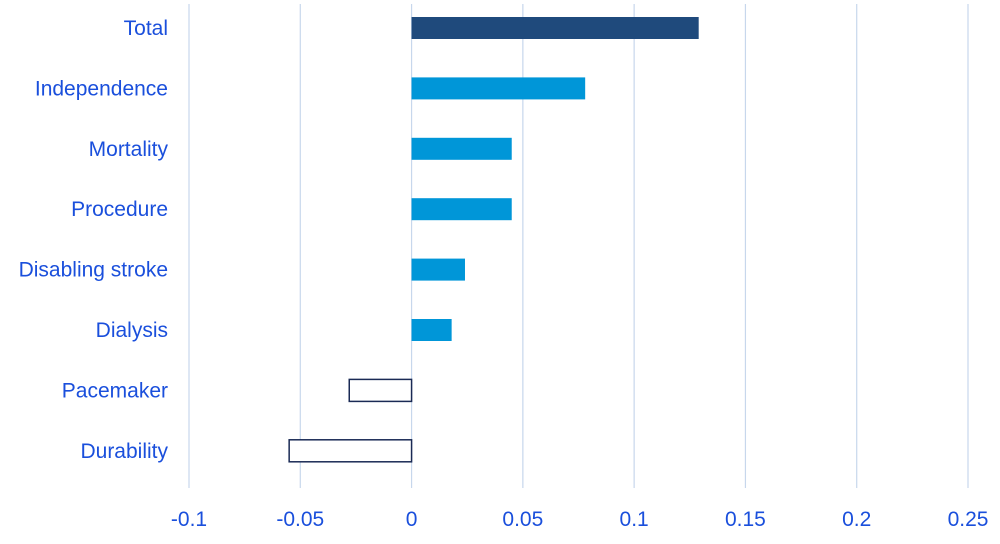 Image resolution: width=1000 pixels, height=544 pixels. What do you see at coordinates (146, 28) in the screenshot?
I see `category-label-total: Total` at bounding box center [146, 28].